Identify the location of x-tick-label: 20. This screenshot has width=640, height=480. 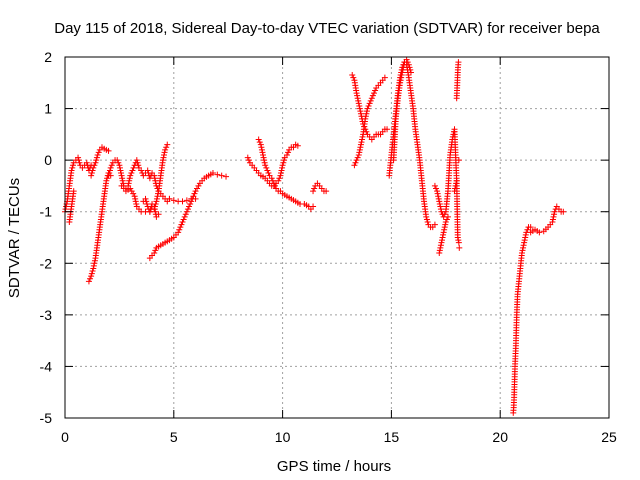
(500, 437).